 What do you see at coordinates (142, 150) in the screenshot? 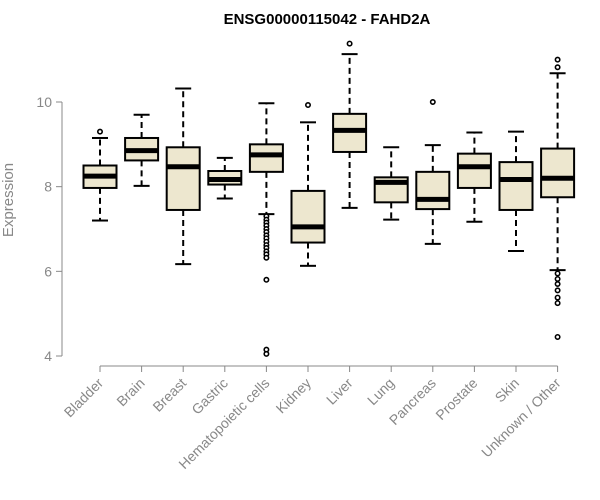
I see `box-brain` at bounding box center [142, 150].